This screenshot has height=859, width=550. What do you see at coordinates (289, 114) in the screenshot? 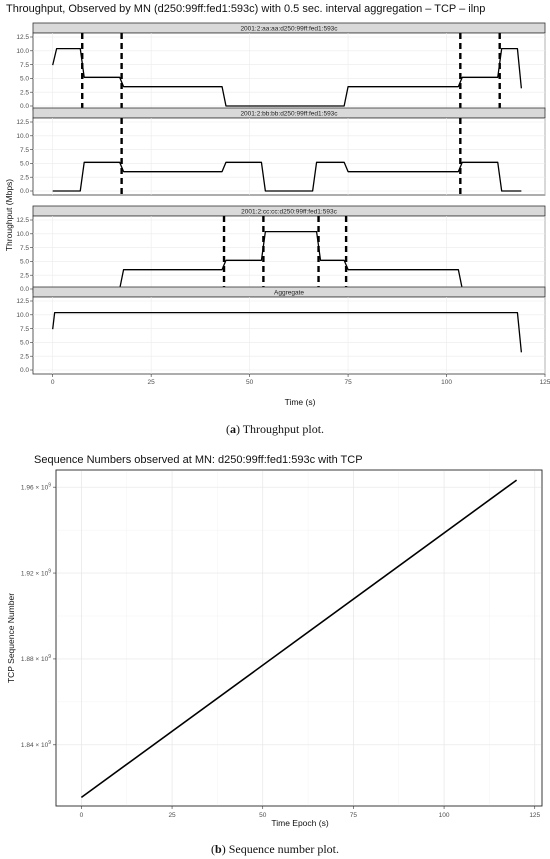
I see `panel-strip-label: 2001:2:bb:bb:d250:99ff:fed1:593c` at bounding box center [289, 114].